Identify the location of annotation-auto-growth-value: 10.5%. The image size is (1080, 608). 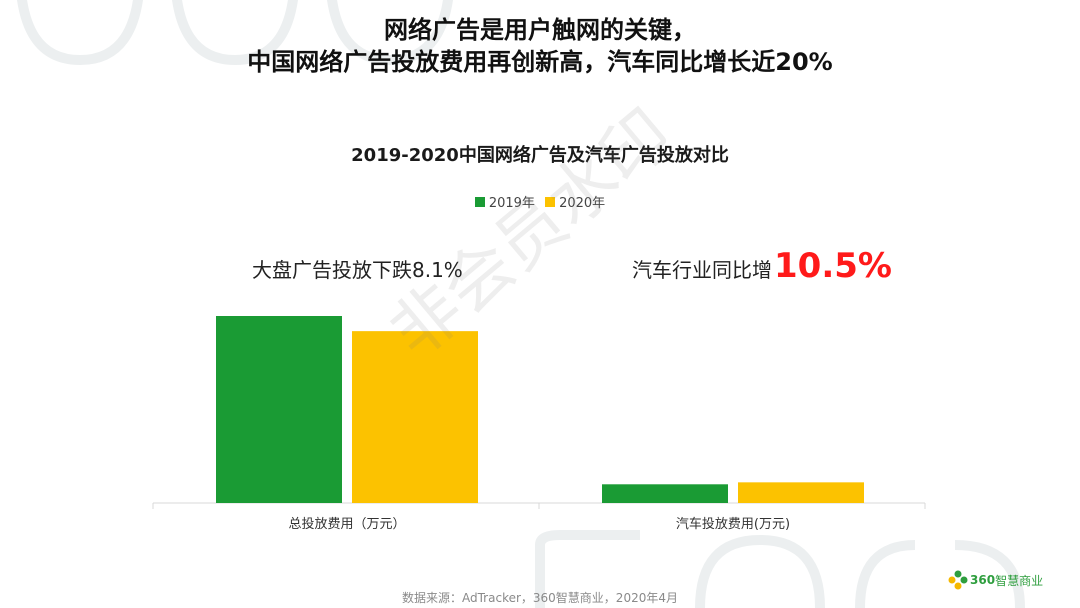
(833, 266).